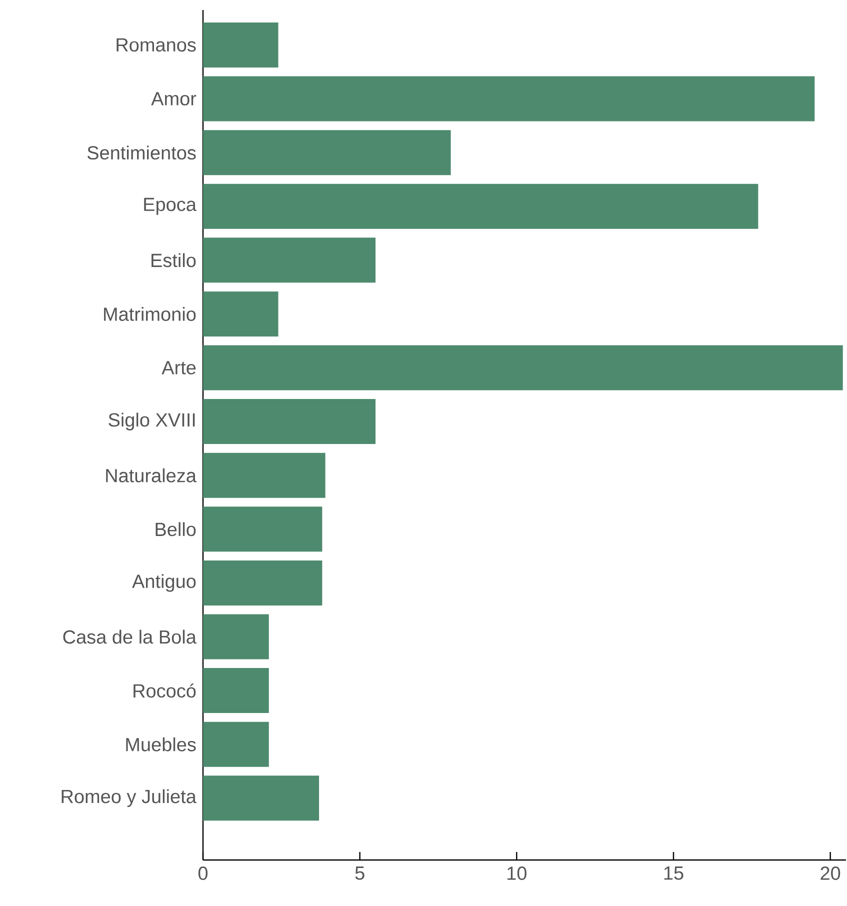 The image size is (847, 906). Describe the element at coordinates (674, 873) in the screenshot. I see `x-tick-label: 15` at that location.